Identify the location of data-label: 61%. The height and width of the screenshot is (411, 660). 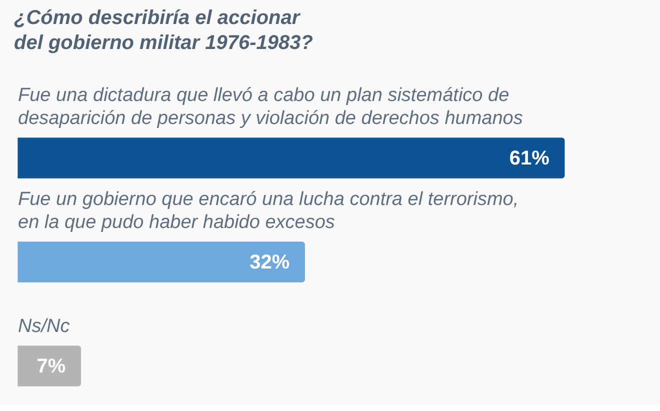
(529, 159).